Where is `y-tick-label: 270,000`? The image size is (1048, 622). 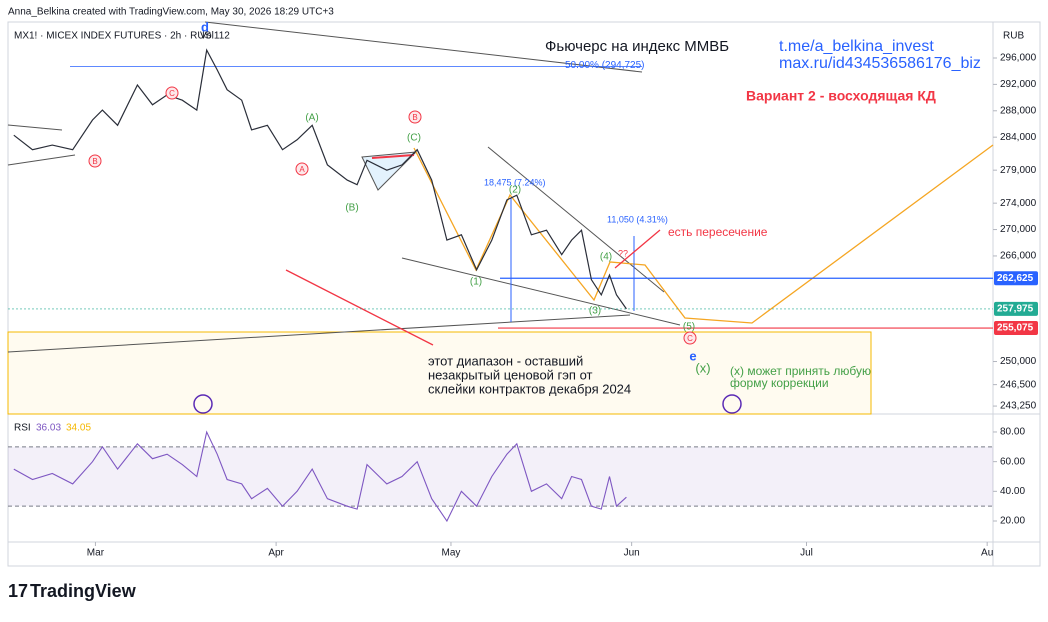
y-tick-label: 270,000 is located at coordinates (1018, 229).